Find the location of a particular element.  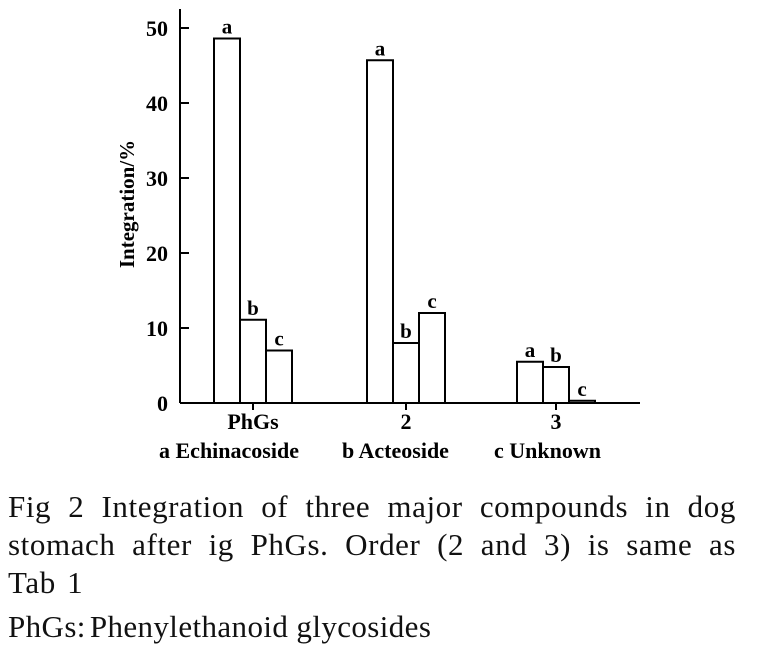

legend-item-a: a Echinacoside is located at coordinates (229, 450).